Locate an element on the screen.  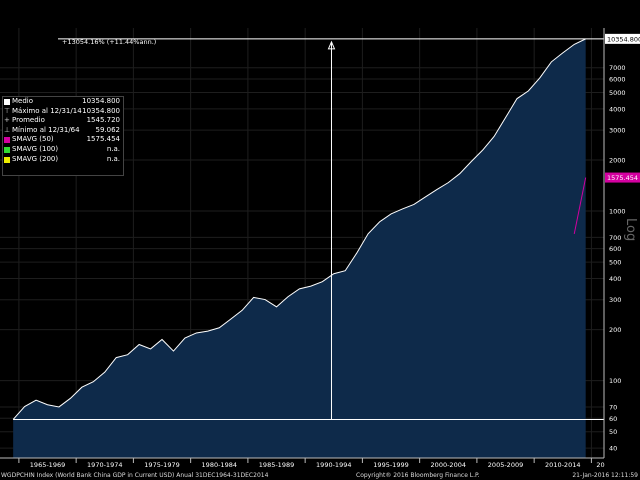
smavg-value-box is located at coordinates (622, 177).